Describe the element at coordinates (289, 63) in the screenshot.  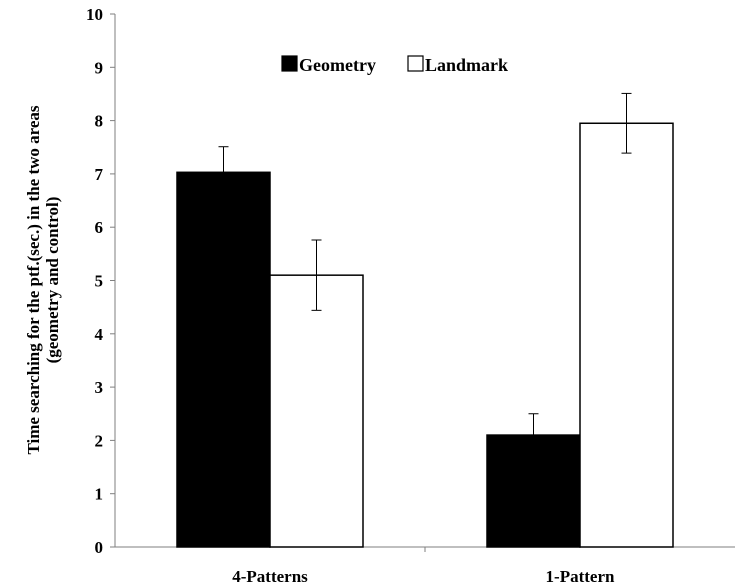
I see `legend-swatch-geometry` at that location.